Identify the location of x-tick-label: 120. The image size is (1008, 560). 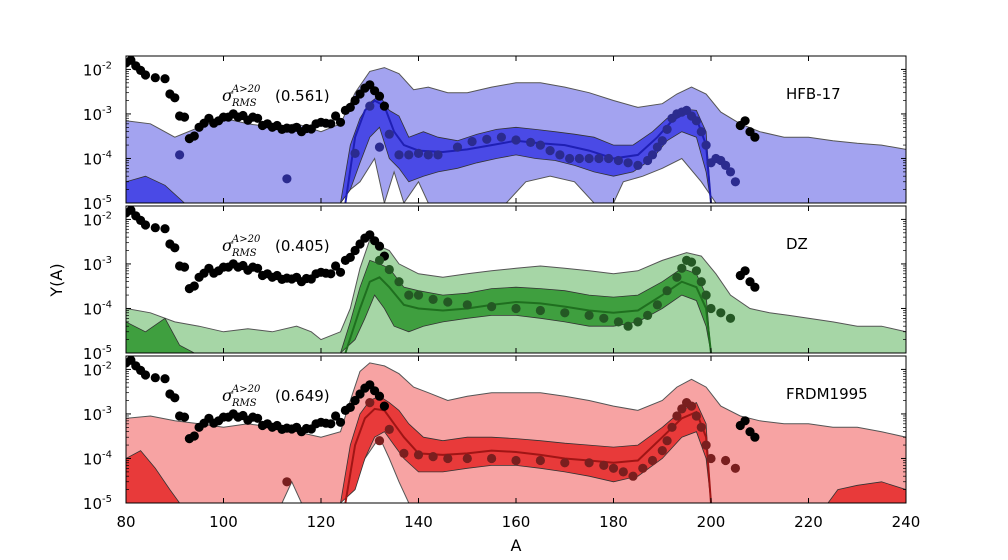
(321, 522).